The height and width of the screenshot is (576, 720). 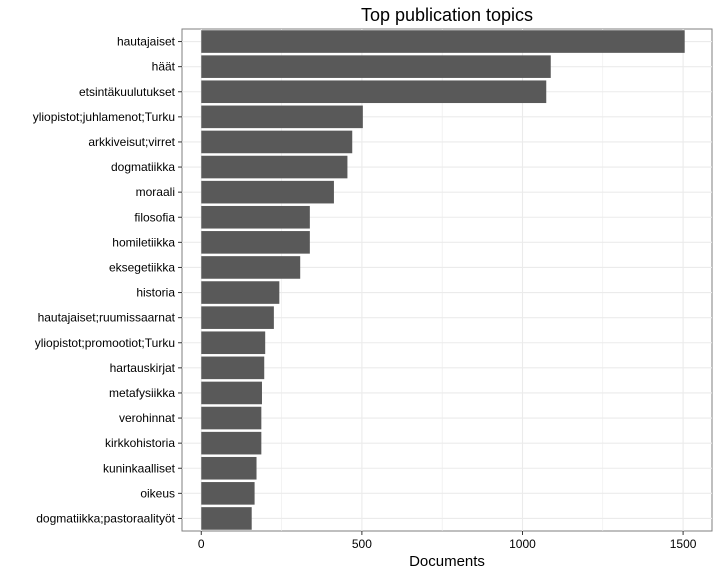 What do you see at coordinates (143, 167) in the screenshot?
I see `y-tick-label: dogmatiikka` at bounding box center [143, 167].